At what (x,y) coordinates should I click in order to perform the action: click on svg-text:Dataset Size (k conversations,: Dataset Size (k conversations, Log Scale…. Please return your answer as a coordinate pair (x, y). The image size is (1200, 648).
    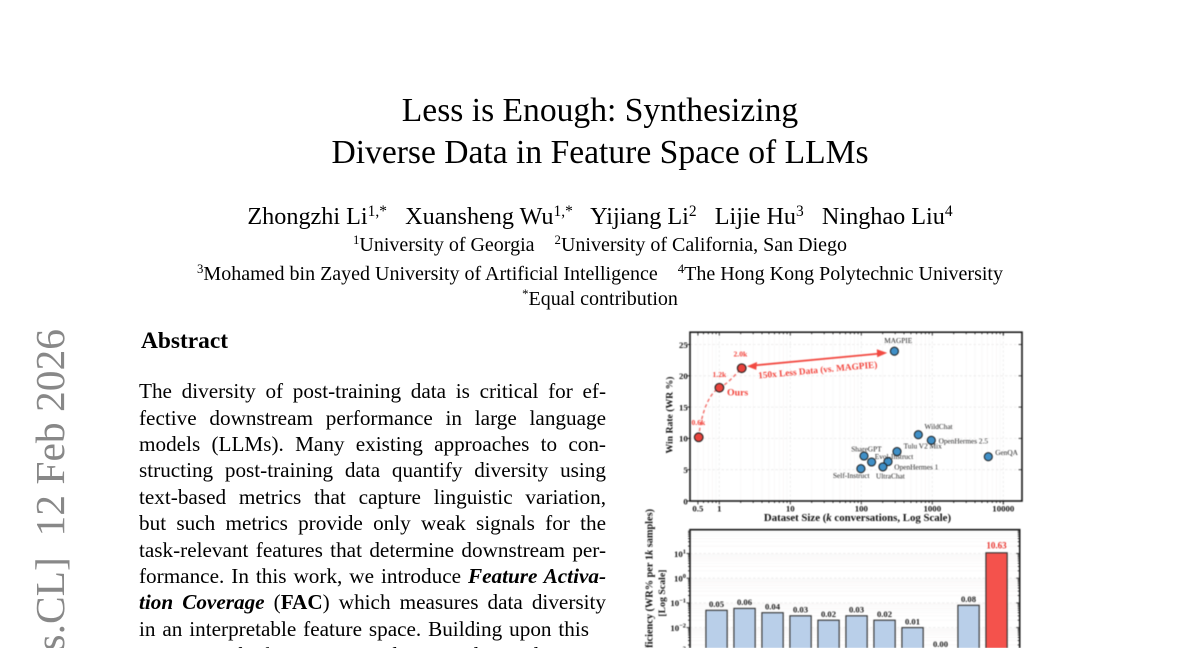
    Looking at the image, I should click on (858, 518).